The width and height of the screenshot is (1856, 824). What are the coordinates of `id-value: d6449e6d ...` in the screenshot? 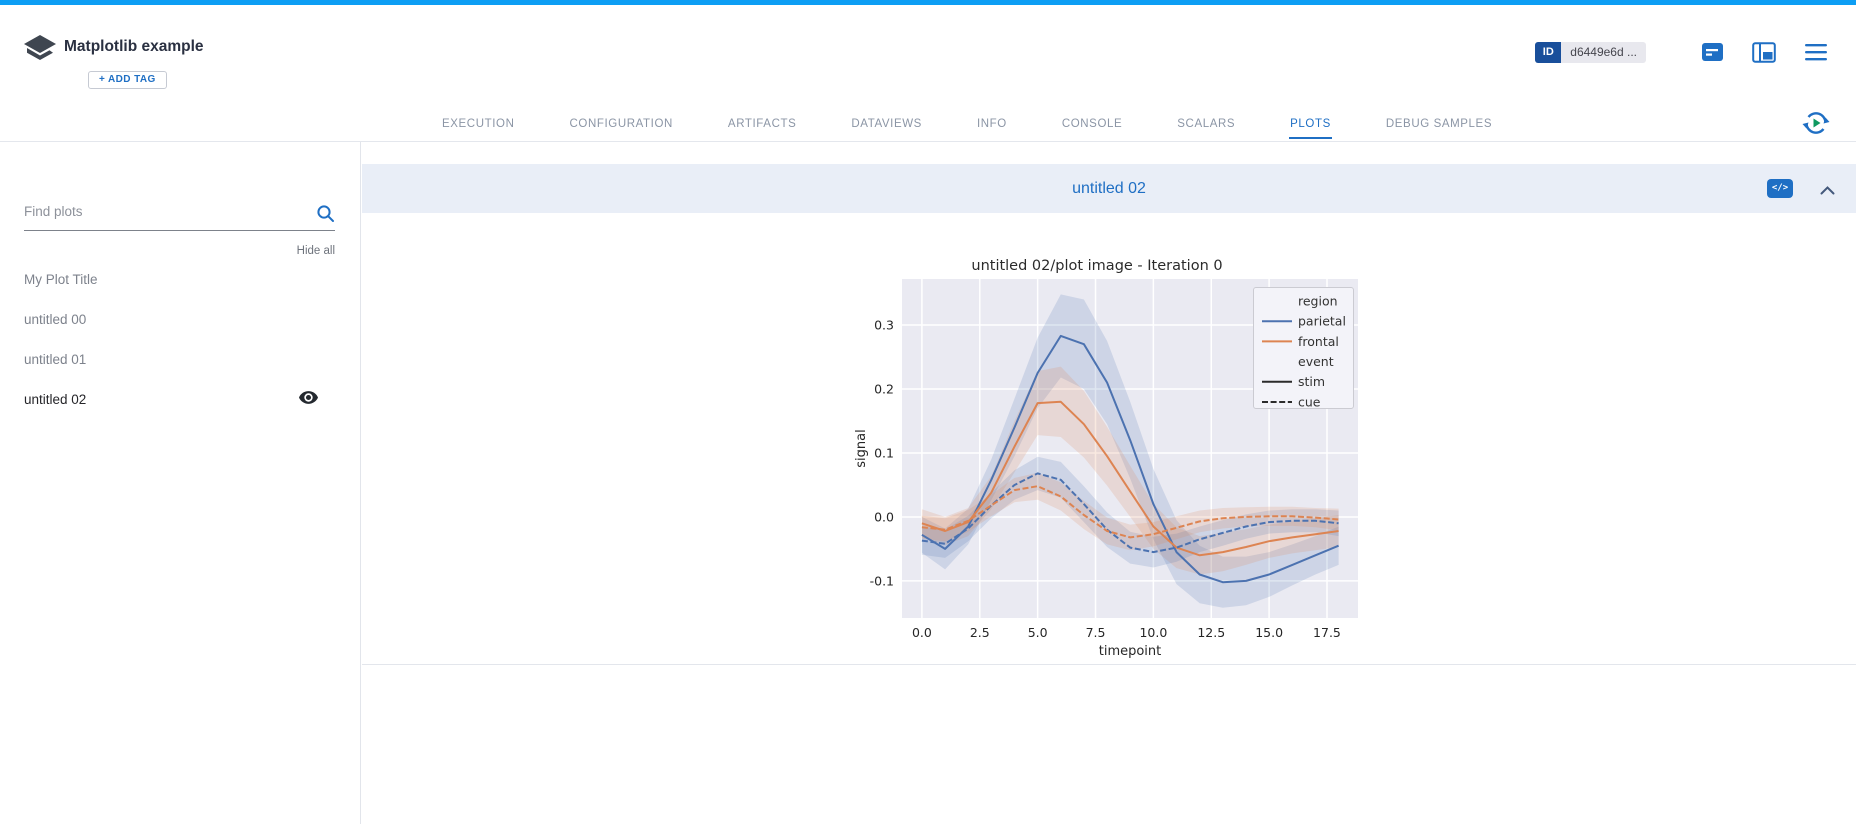 It's located at (1603, 52).